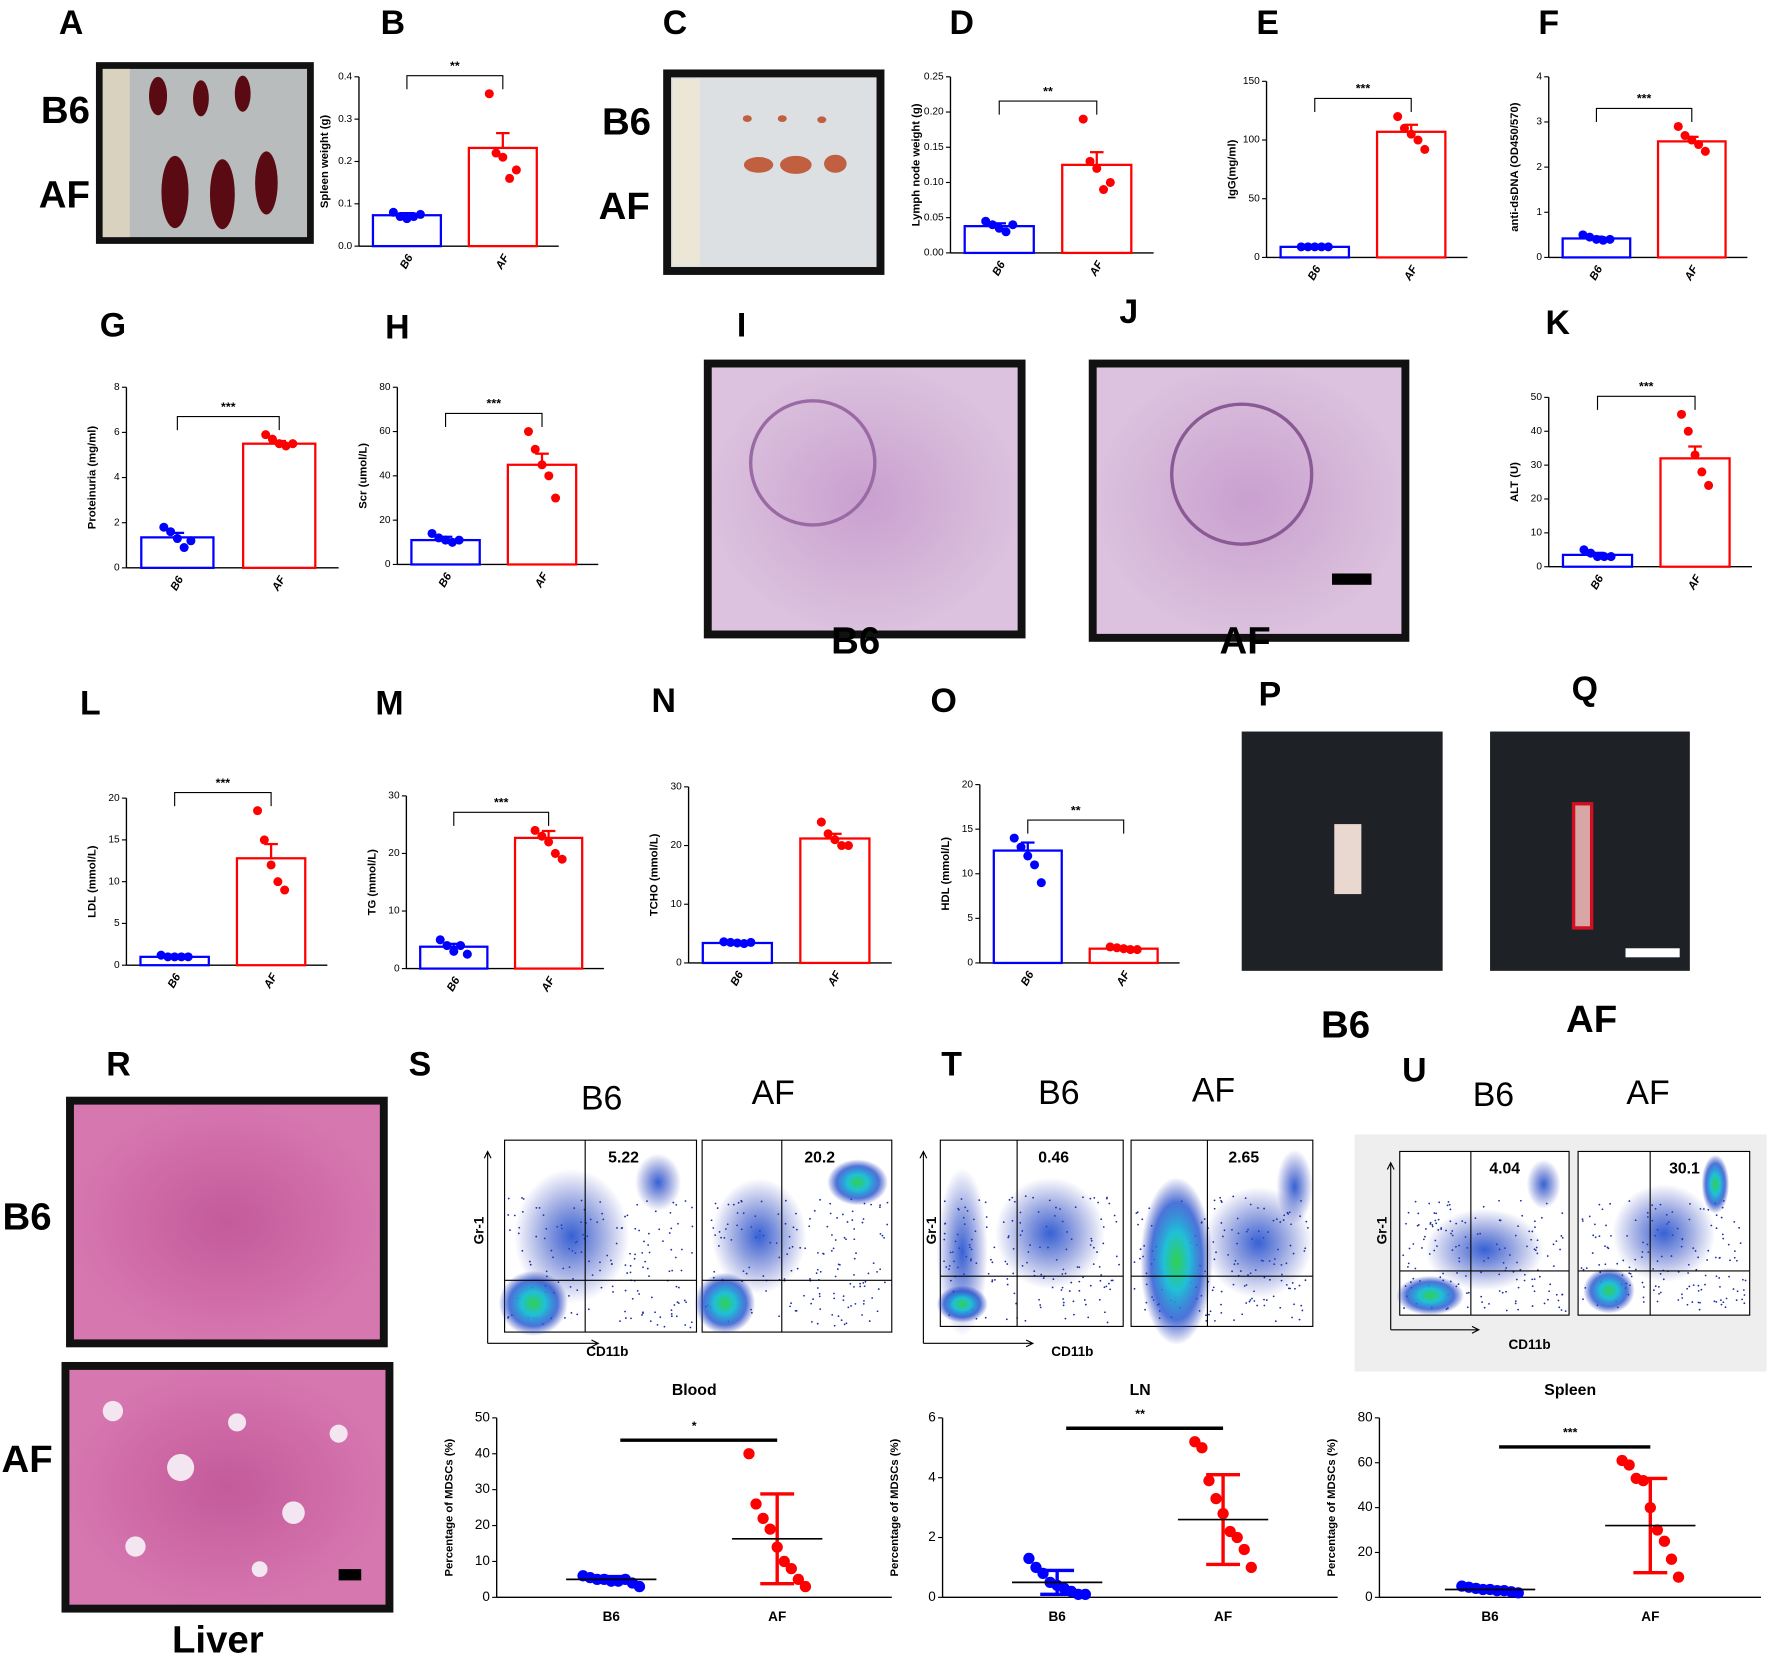 Image resolution: width=1770 pixels, height=1664 pixels. I want to click on y-tick-label: 40, so click(1365, 1506).